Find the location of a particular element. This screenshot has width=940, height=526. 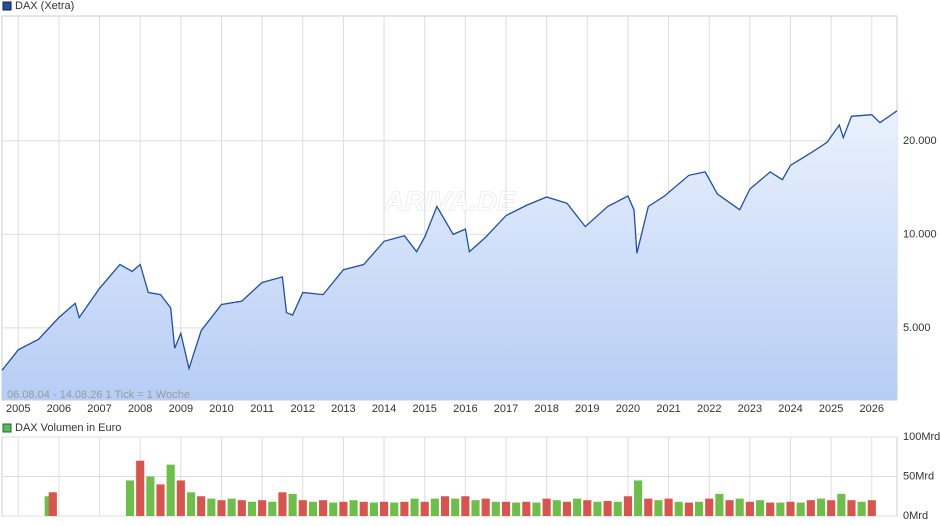

x-tick-label: 2013 is located at coordinates (343, 409).